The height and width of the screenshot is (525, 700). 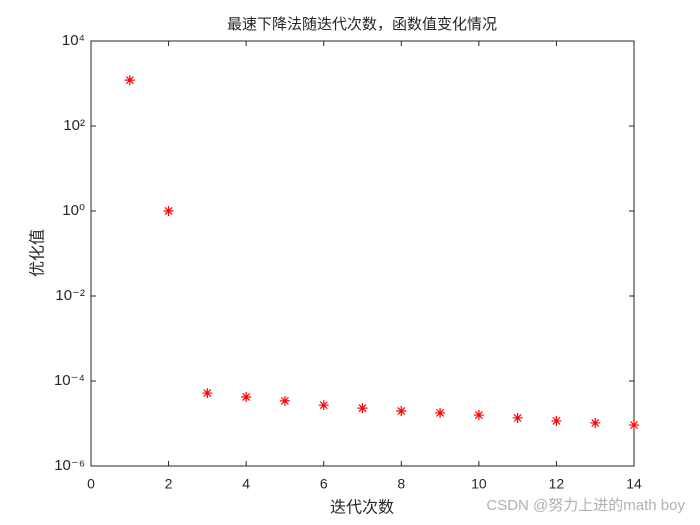 What do you see at coordinates (69, 465) in the screenshot?
I see `y-tick-label: 10⁻⁶` at bounding box center [69, 465].